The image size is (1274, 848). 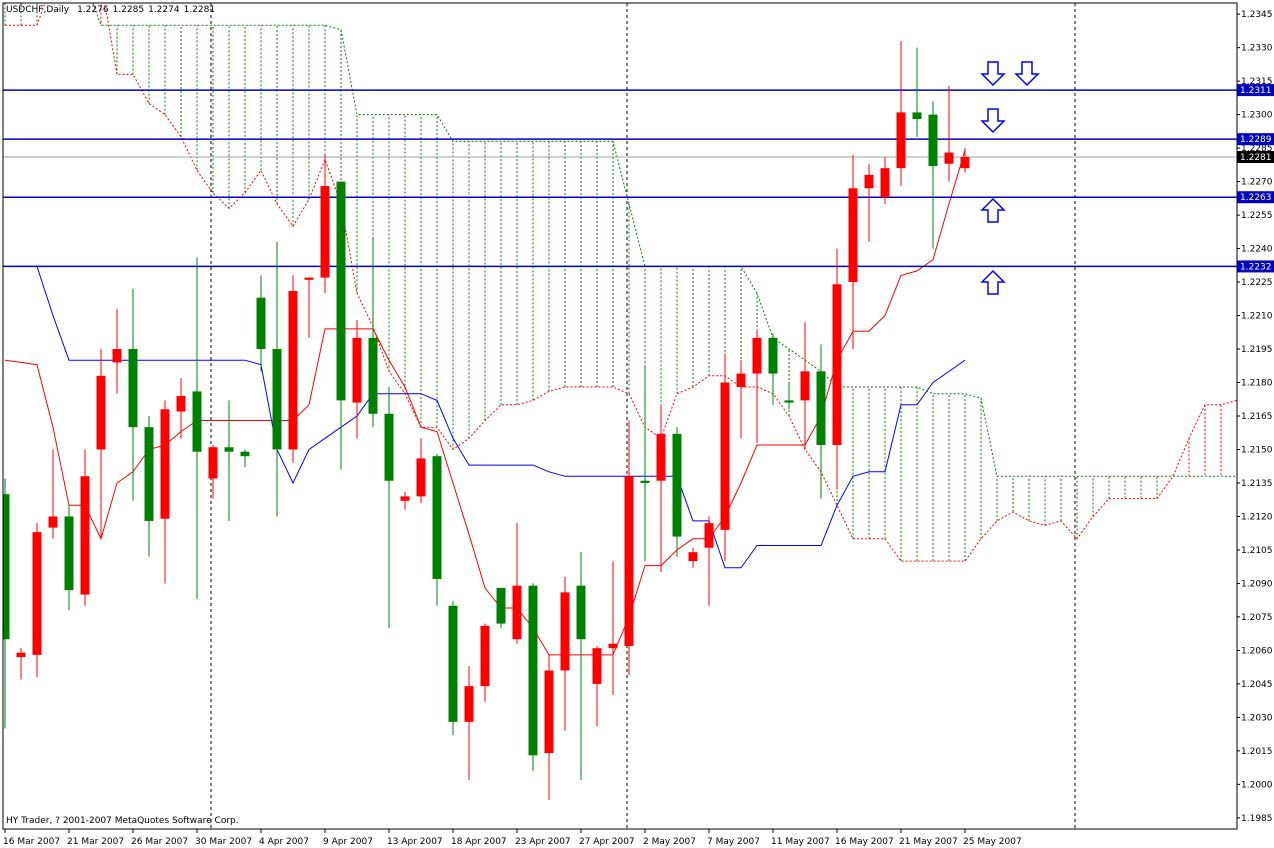 What do you see at coordinates (1257, 551) in the screenshot?
I see `y-tick-label: 1.2105` at bounding box center [1257, 551].